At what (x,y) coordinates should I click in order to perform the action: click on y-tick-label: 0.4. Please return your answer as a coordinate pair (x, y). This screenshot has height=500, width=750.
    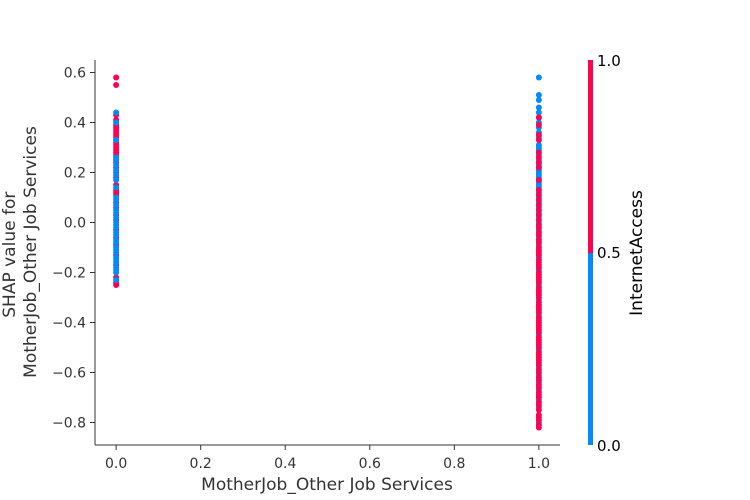
    Looking at the image, I should click on (75, 124).